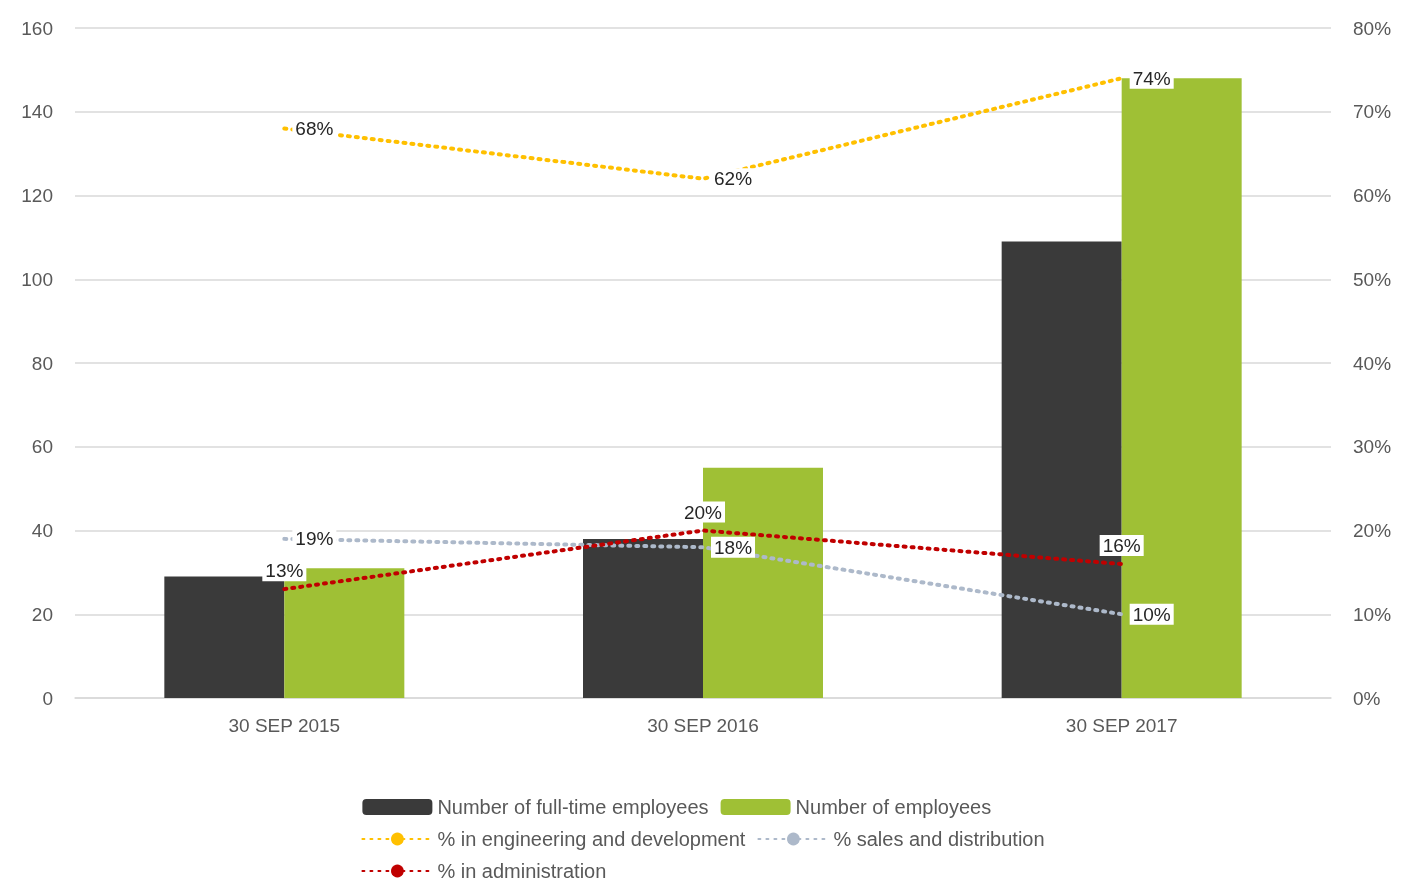 Image resolution: width=1406 pixels, height=886 pixels. What do you see at coordinates (703, 725) in the screenshot?
I see `x-tick-label: 30 SEP 2016` at bounding box center [703, 725].